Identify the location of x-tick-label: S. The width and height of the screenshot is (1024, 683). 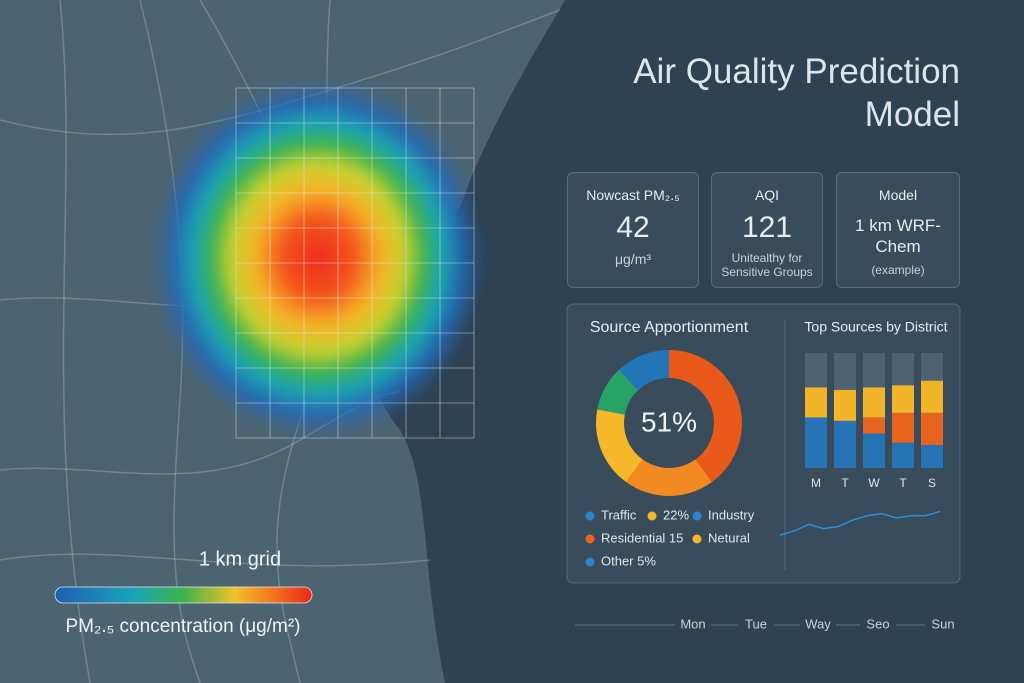
(932, 483).